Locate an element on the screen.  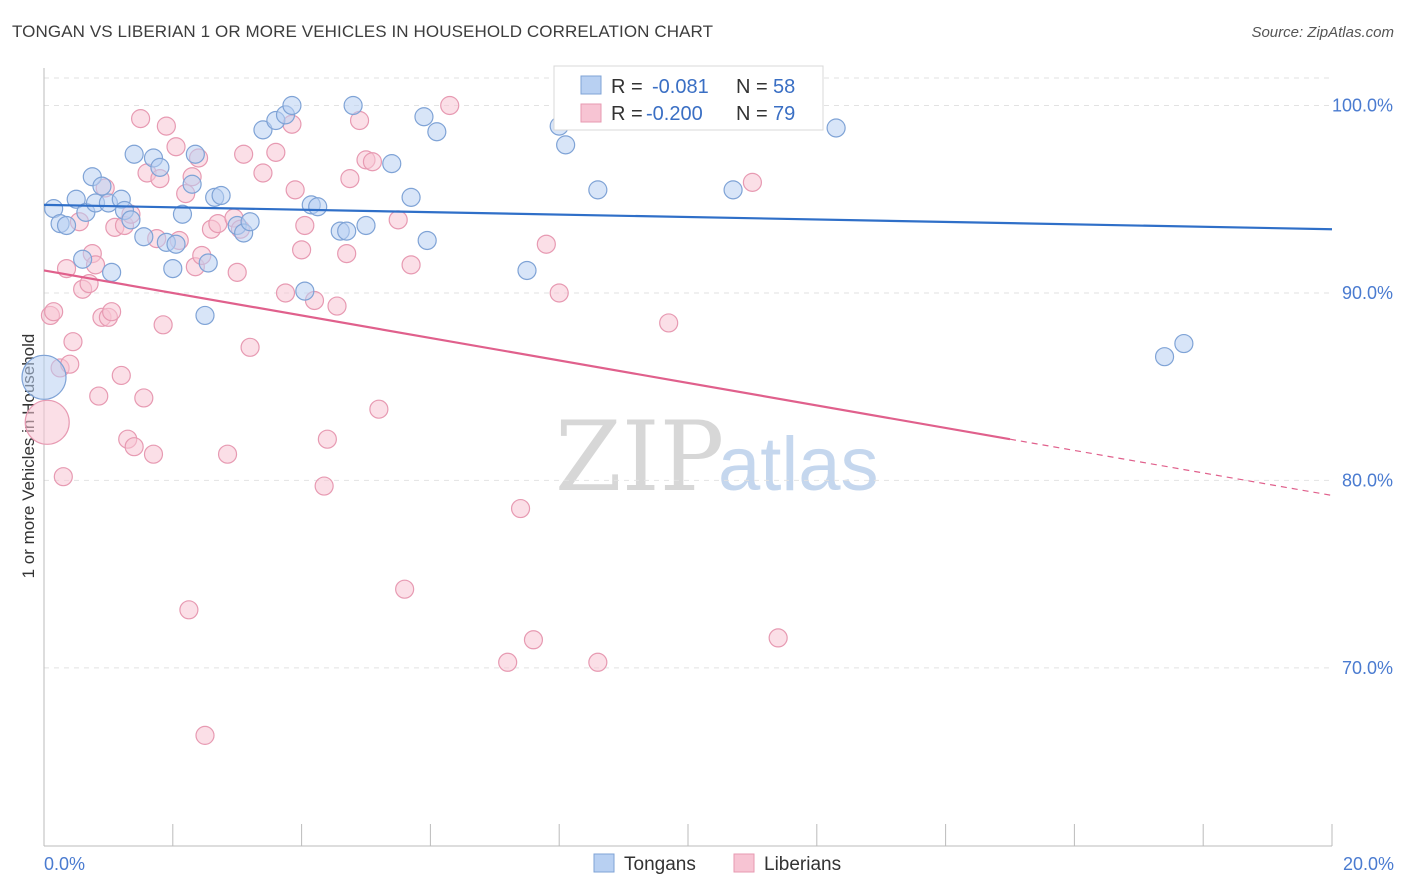
watermark-zip: ZIP is located at coordinates (639, 457).